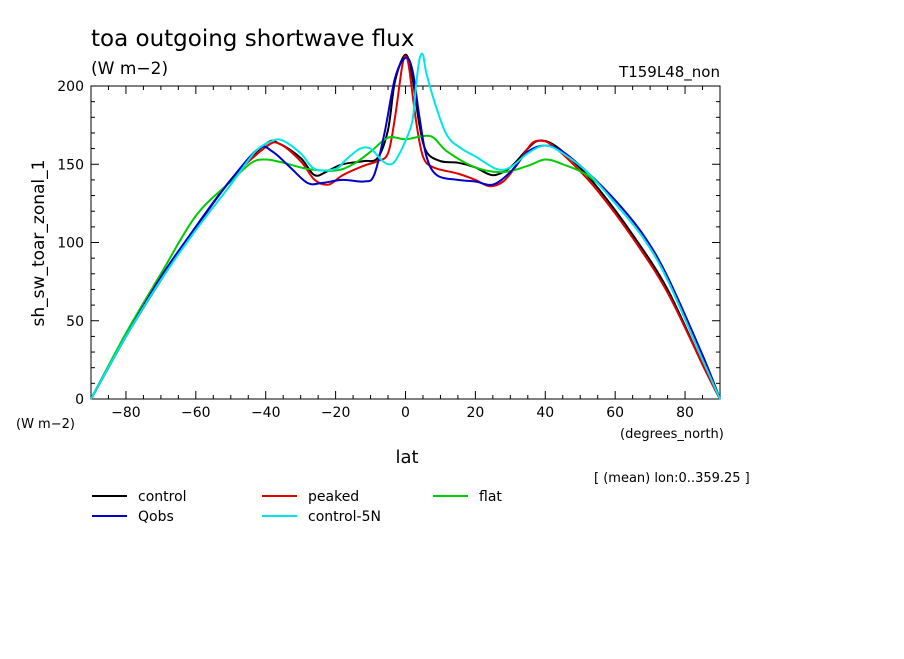 The width and height of the screenshot is (904, 659). Describe the element at coordinates (344, 517) in the screenshot. I see `legend-label-control-5n: control-5N` at that location.